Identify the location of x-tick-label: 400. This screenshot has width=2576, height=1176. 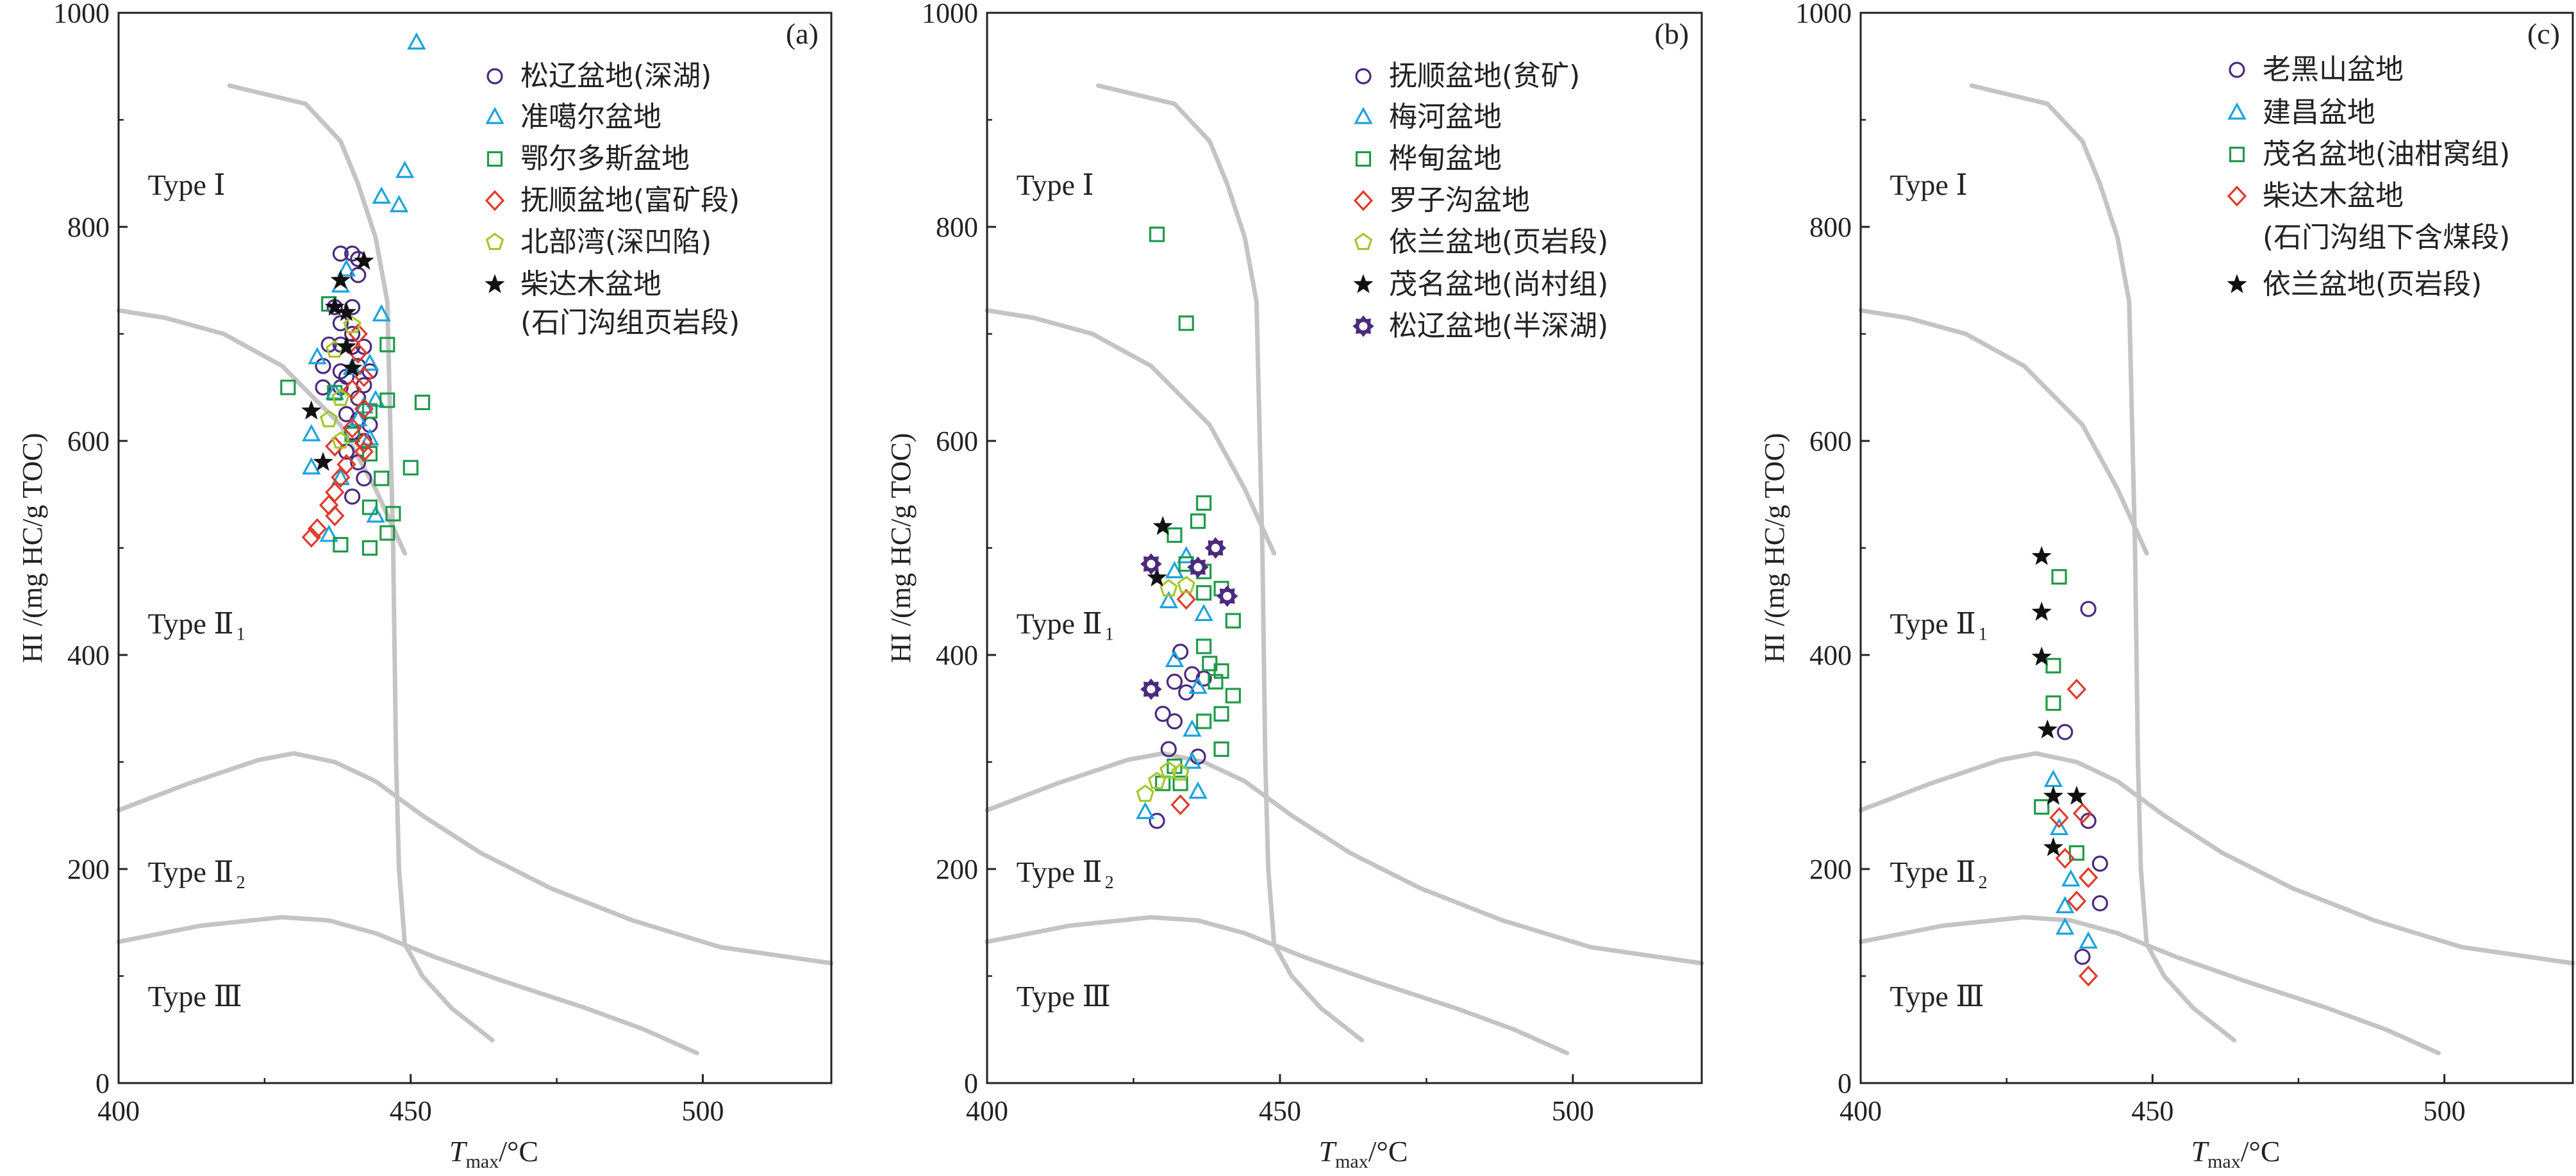
(987, 1111).